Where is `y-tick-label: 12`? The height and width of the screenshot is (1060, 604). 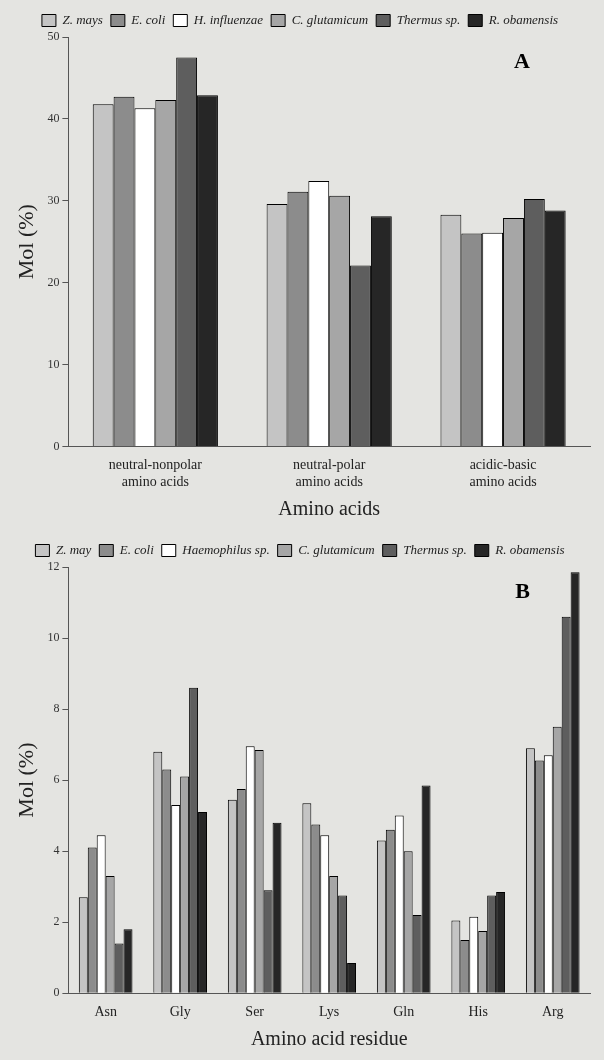 y-tick-label: 12 is located at coordinates (53, 566).